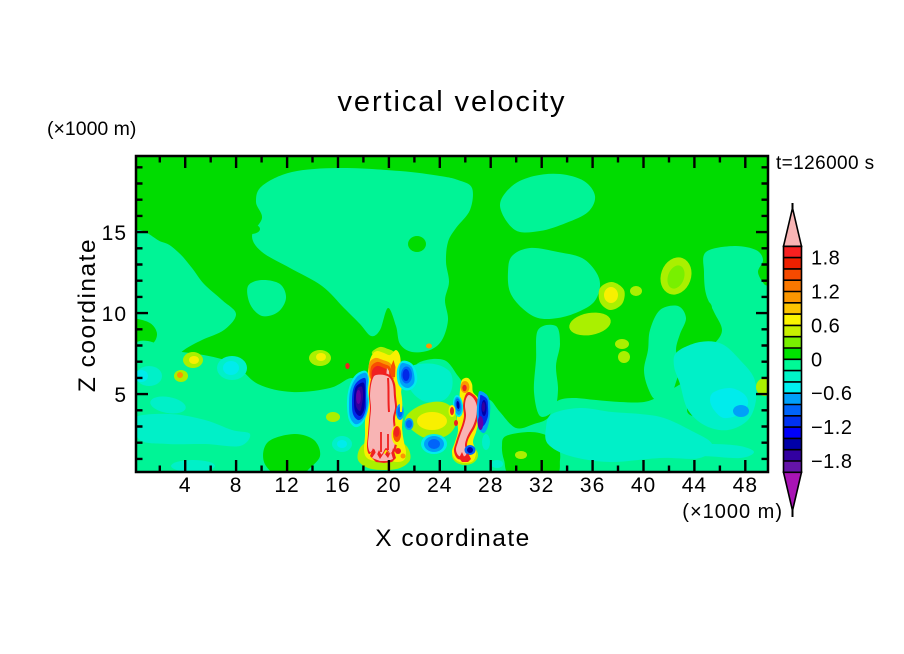  I want to click on svg-text: X coordinate, so click(453, 538).